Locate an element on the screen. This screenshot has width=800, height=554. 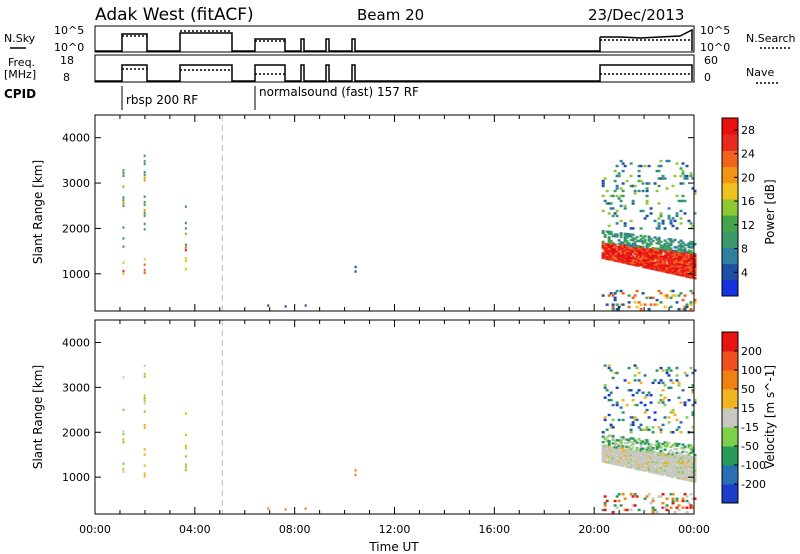
velocity-ylabel: Slant Range [km] is located at coordinates (38, 417).